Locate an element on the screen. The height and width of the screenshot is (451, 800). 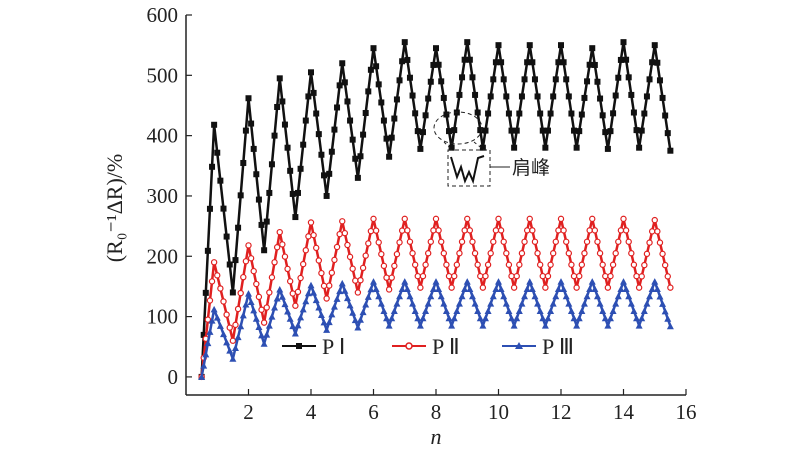
y-tick-label: 300 is located at coordinates (163, 196).